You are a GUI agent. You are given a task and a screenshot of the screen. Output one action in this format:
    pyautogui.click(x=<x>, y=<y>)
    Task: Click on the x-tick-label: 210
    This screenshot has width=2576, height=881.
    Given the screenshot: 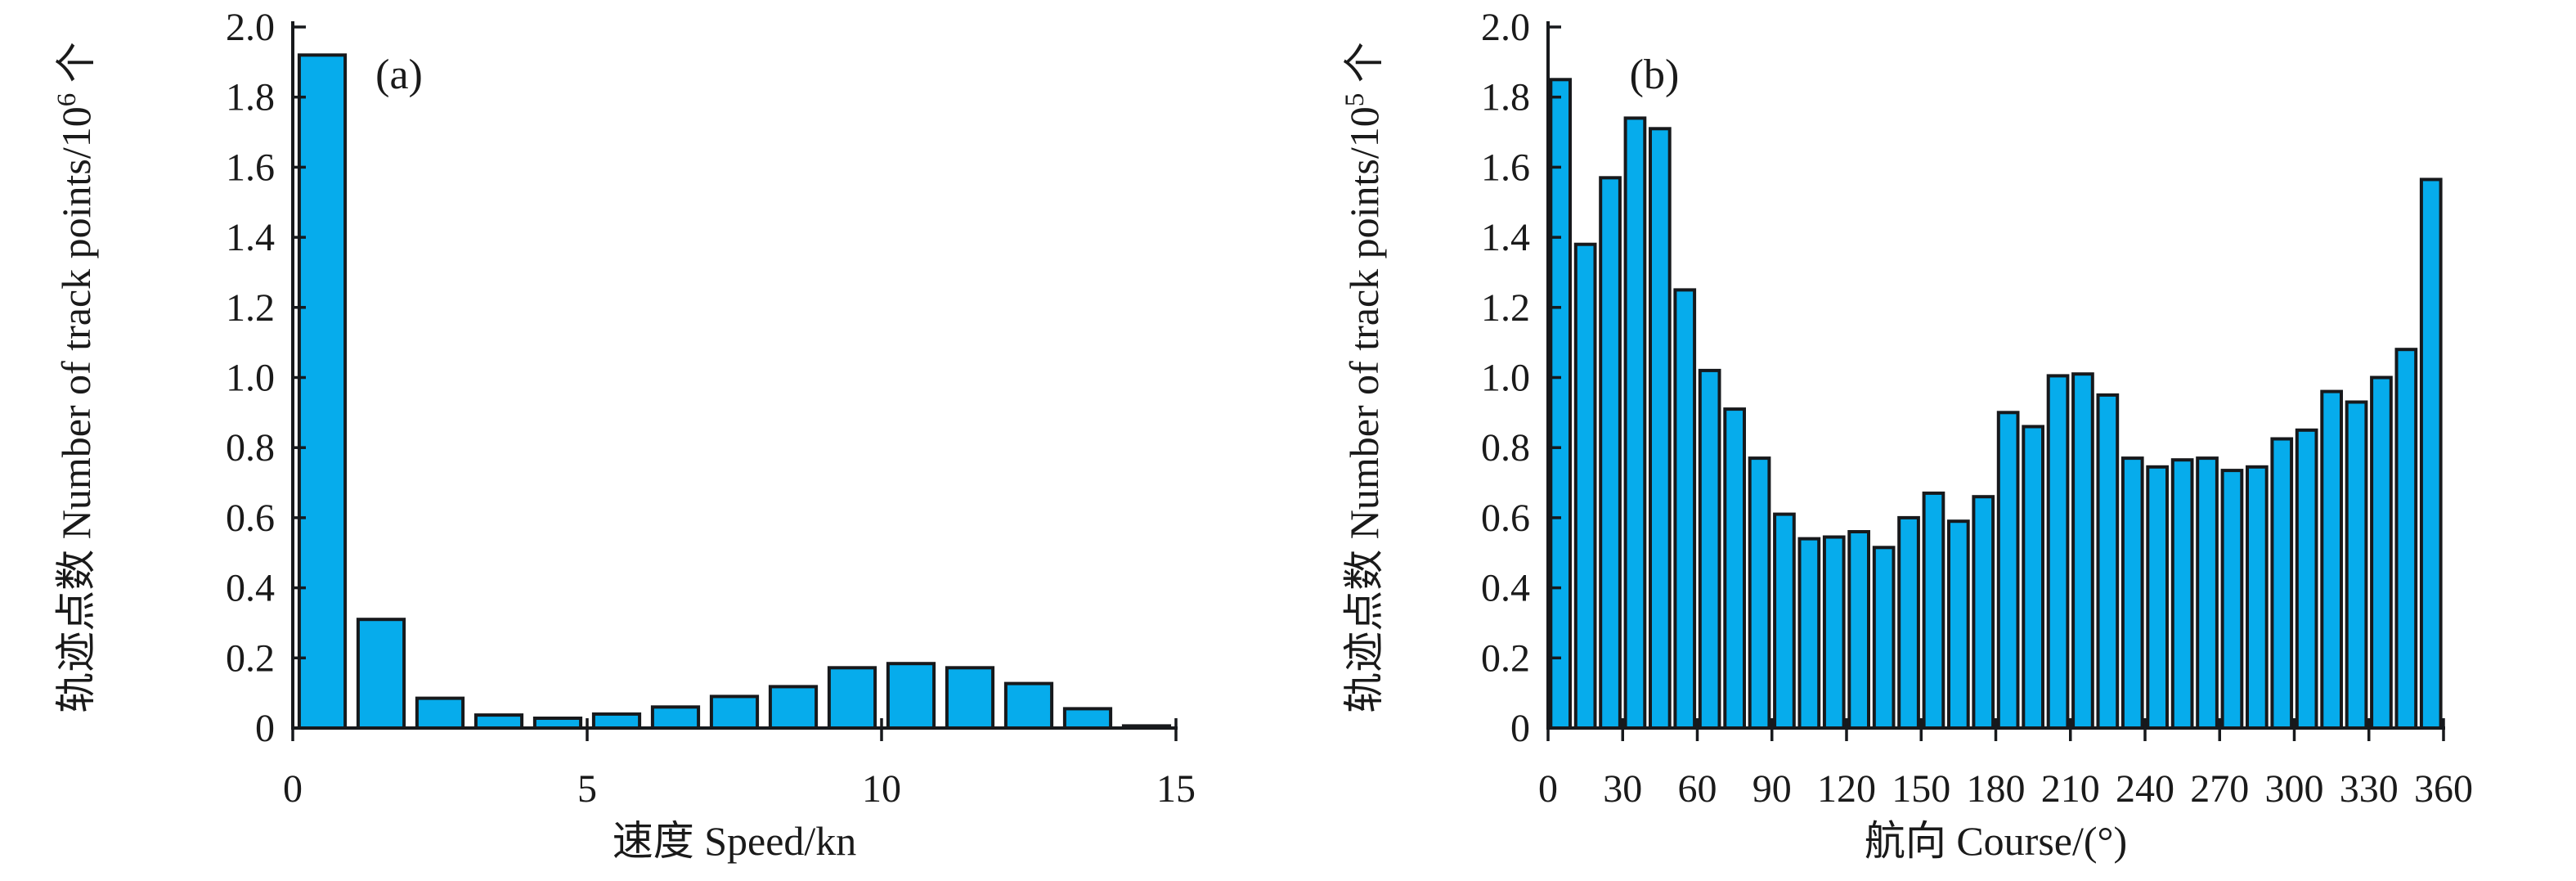 What is the action you would take?
    pyautogui.click(x=2070, y=789)
    